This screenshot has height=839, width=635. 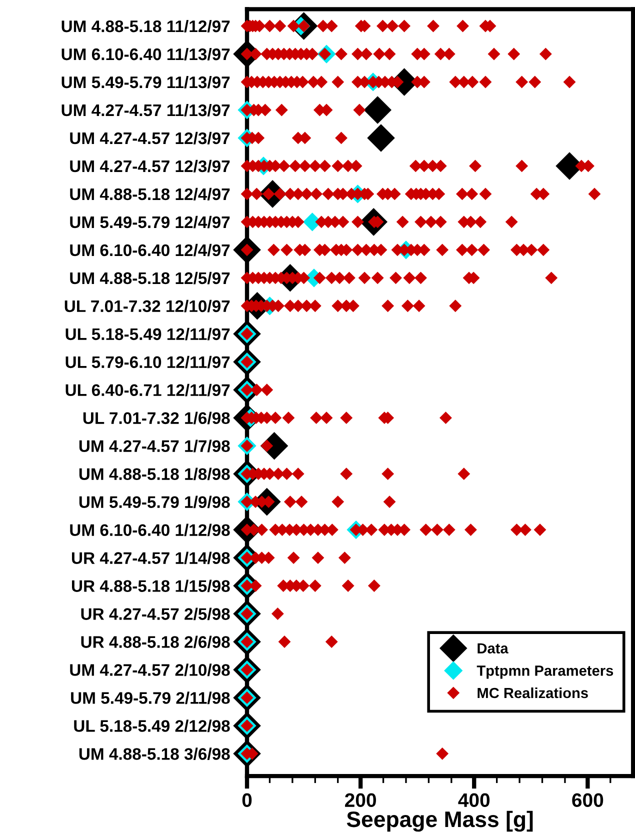 I want to click on y-tick-label: UR 4.88-5.18 2/6/98, so click(x=155, y=642).